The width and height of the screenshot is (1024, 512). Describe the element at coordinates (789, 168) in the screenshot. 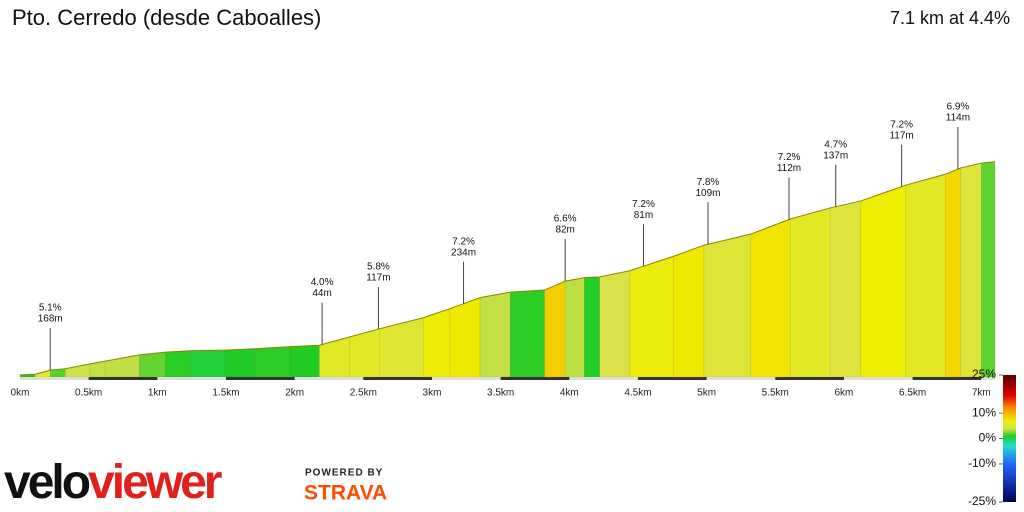

I see `annotation-length: 112m` at that location.